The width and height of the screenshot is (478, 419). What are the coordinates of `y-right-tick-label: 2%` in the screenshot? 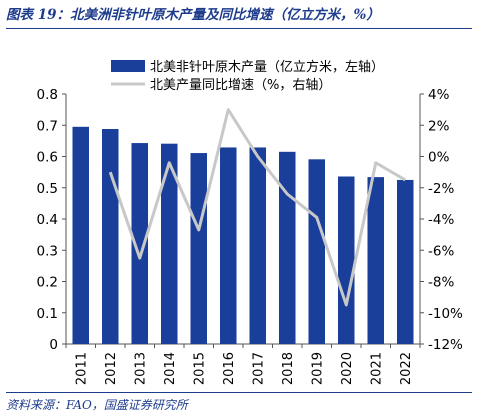 It's located at (439, 126).